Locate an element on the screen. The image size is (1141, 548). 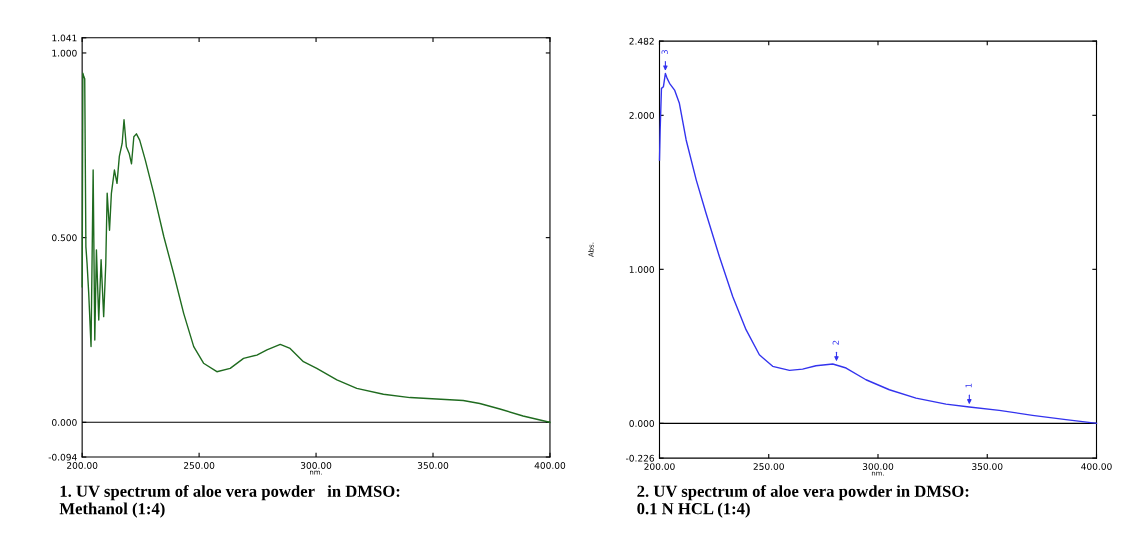
y-tick-label: -0.226 is located at coordinates (640, 458).